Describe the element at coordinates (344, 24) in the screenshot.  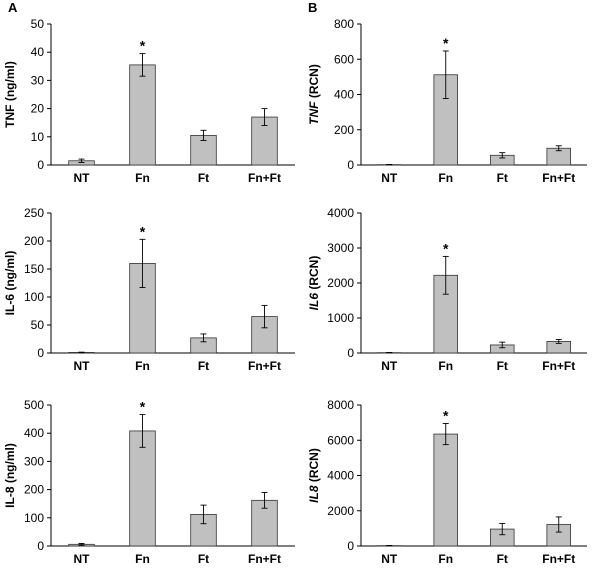
I see `y-tick-label: 800` at that location.